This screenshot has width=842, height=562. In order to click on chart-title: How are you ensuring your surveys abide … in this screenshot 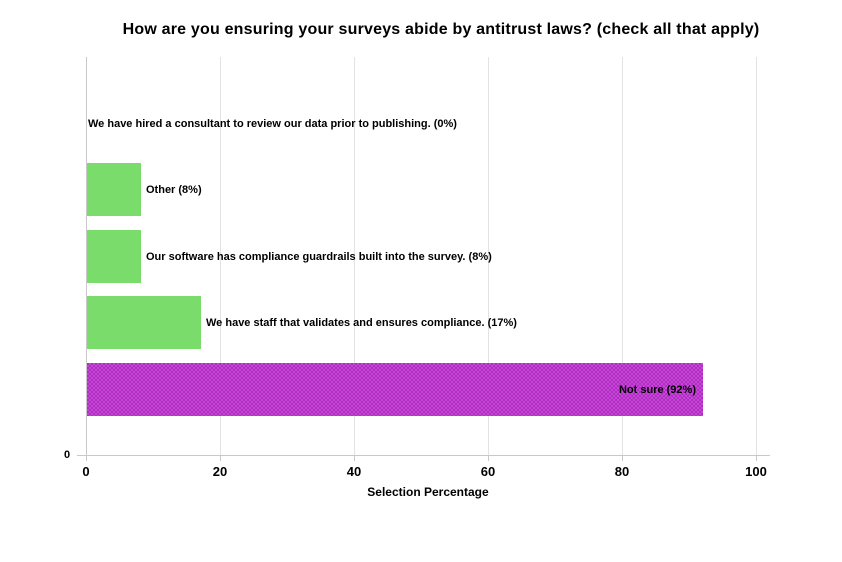, I will do `click(441, 29)`.